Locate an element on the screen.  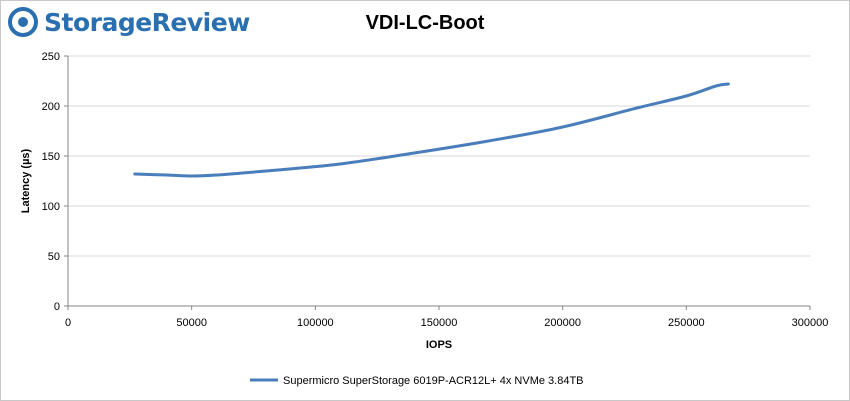
x-tick-labels: 0 50000 100000 150000 200000 250000 300000 is located at coordinates (446, 323).